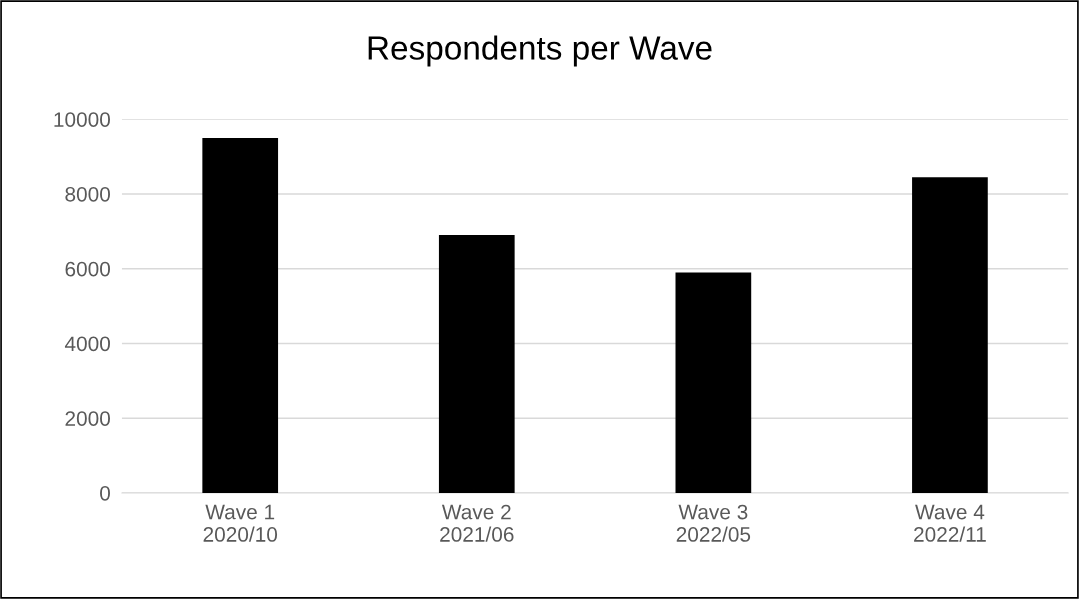 Image resolution: width=1079 pixels, height=599 pixels. What do you see at coordinates (713, 523) in the screenshot?
I see `x-tick-label: Wave 3 2022/05` at bounding box center [713, 523].